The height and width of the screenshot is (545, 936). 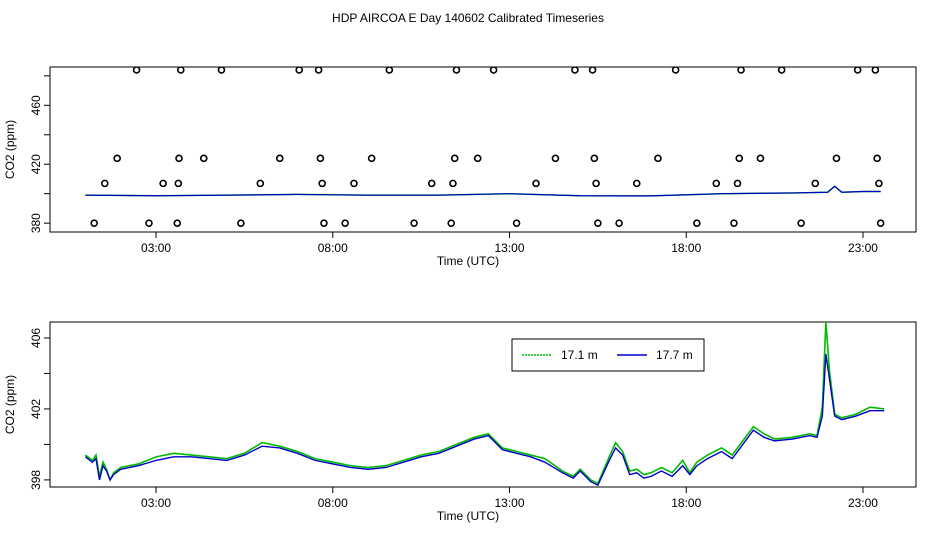 What do you see at coordinates (483, 191) in the screenshot?
I see `series-line-blue` at bounding box center [483, 191].